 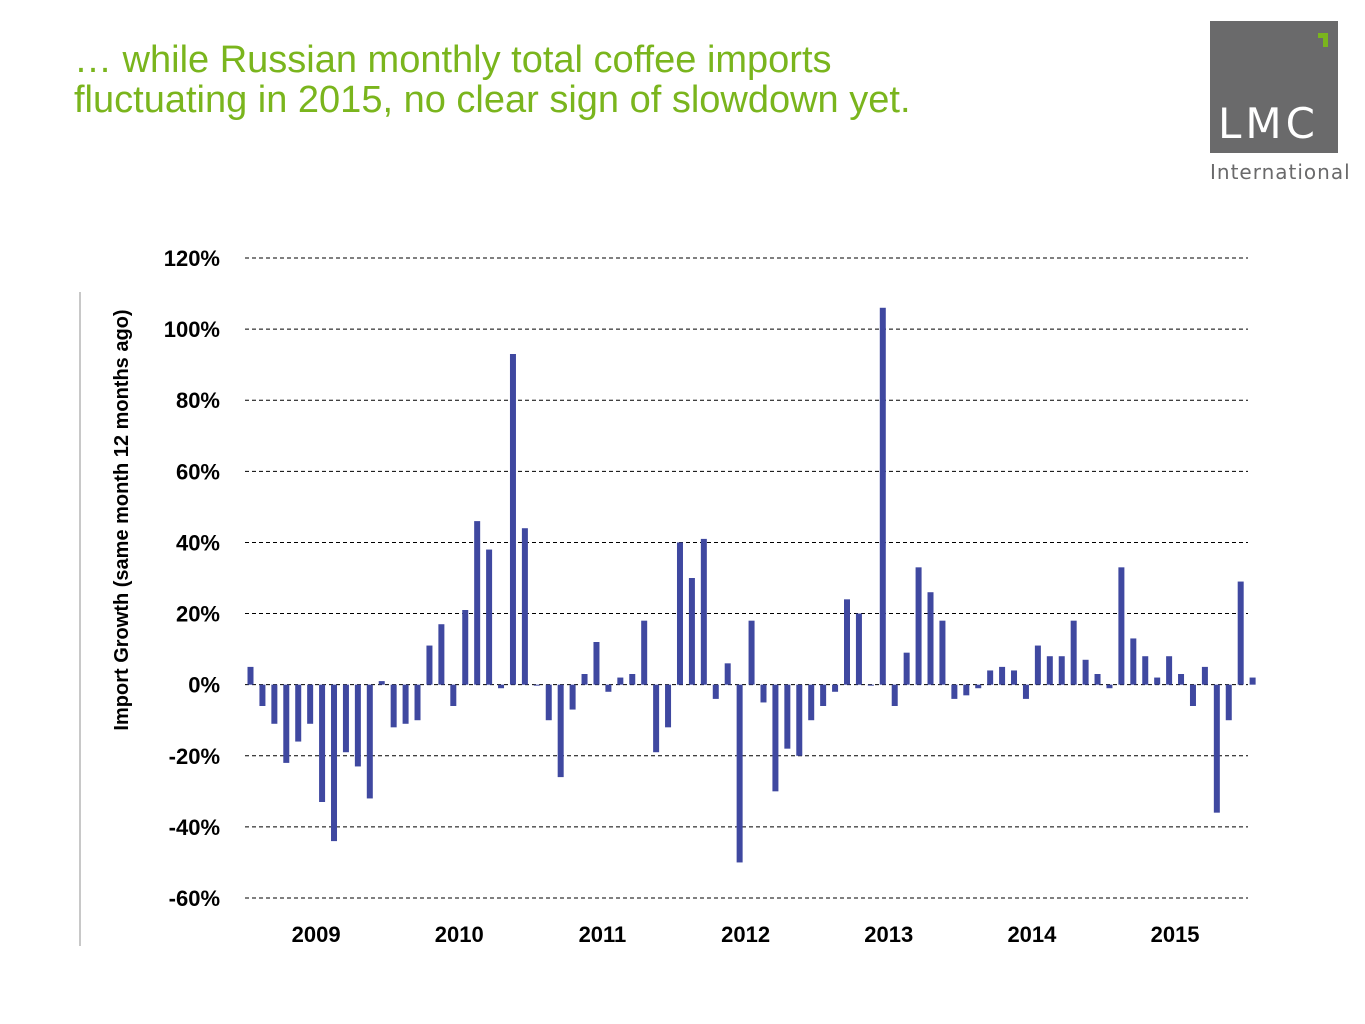 What do you see at coordinates (122, 519) in the screenshot?
I see `y-axis-label: Import Growth (same month 12 months ago)` at bounding box center [122, 519].